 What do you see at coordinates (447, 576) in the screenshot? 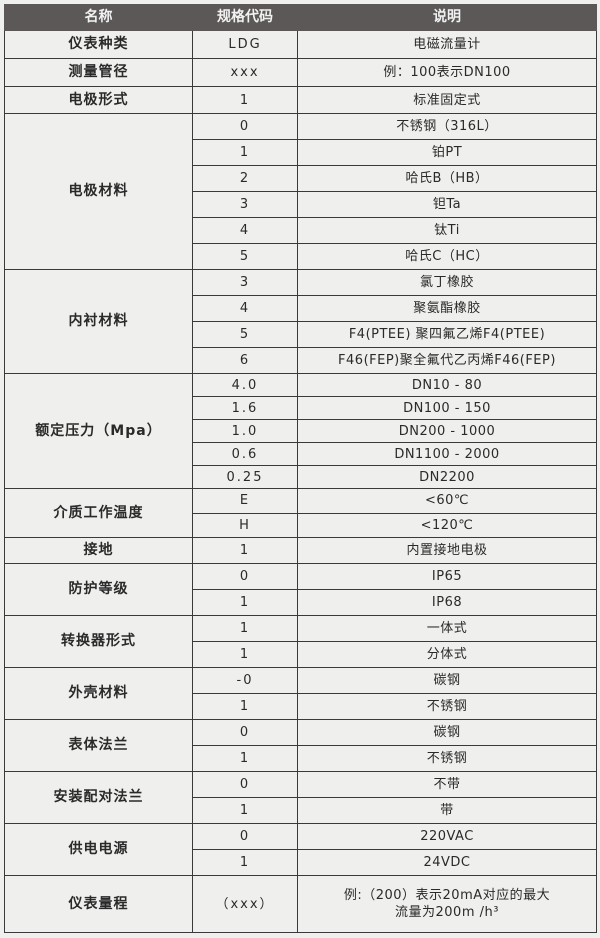
I see `spec-description-cell: IP65` at bounding box center [447, 576].